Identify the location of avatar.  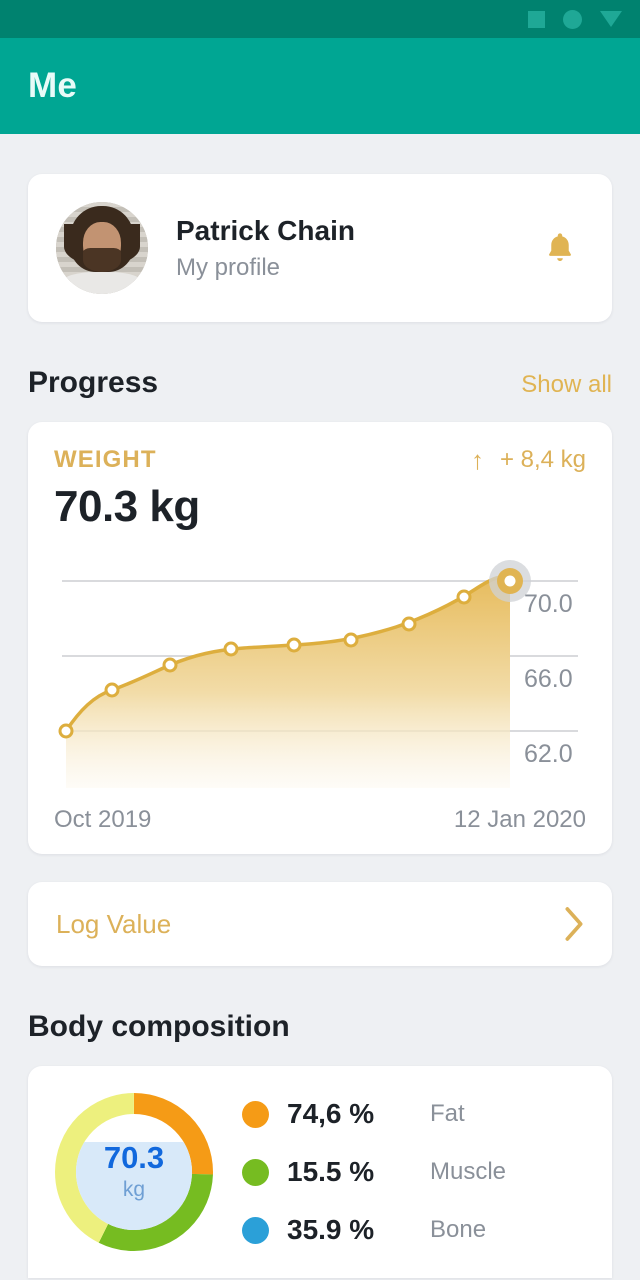
(102, 248).